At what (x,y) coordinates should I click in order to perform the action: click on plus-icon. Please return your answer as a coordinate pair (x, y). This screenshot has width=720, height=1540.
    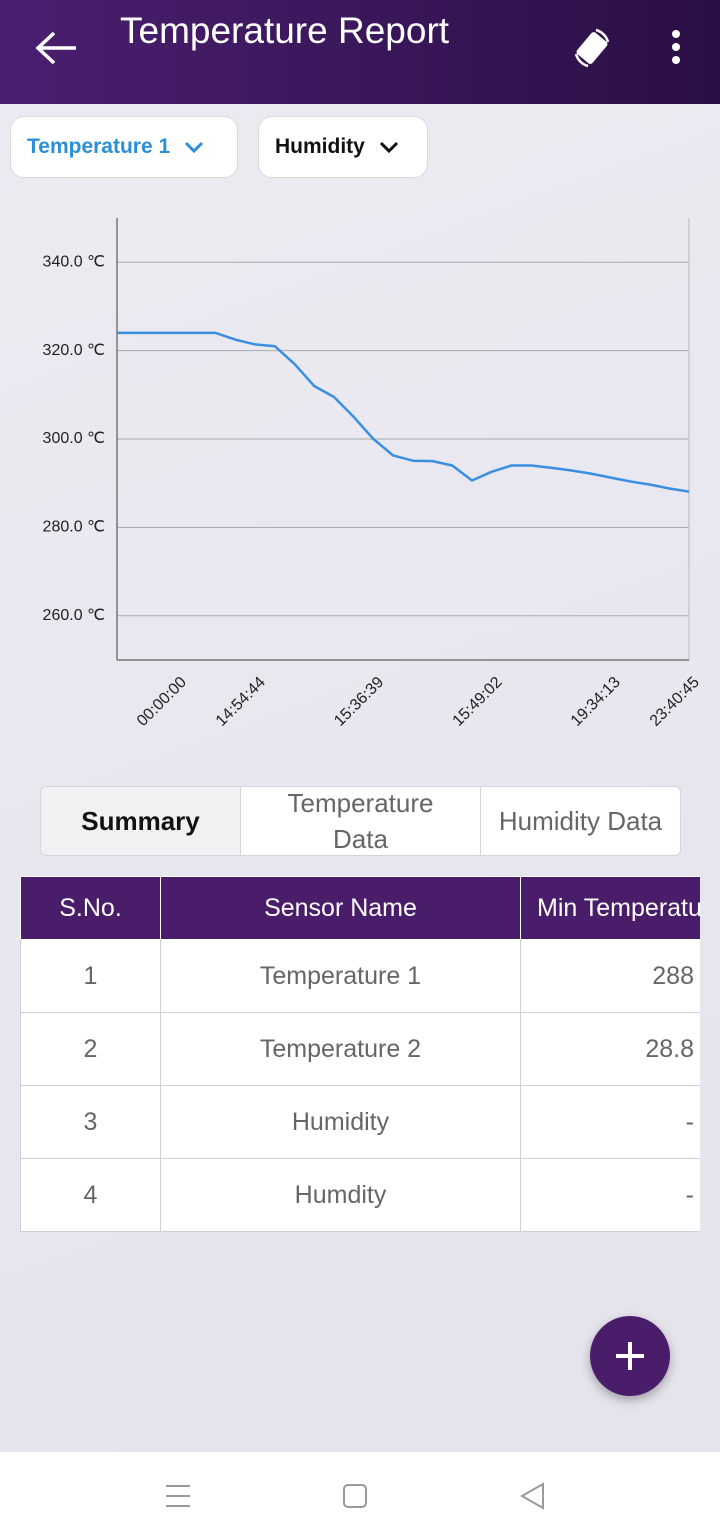
    Looking at the image, I should click on (630, 1356).